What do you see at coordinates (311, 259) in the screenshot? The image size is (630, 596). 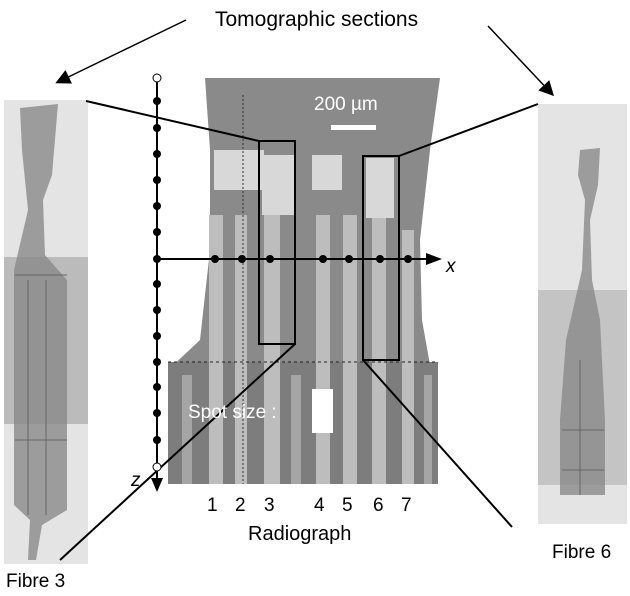 I see `x-axis-points` at bounding box center [311, 259].